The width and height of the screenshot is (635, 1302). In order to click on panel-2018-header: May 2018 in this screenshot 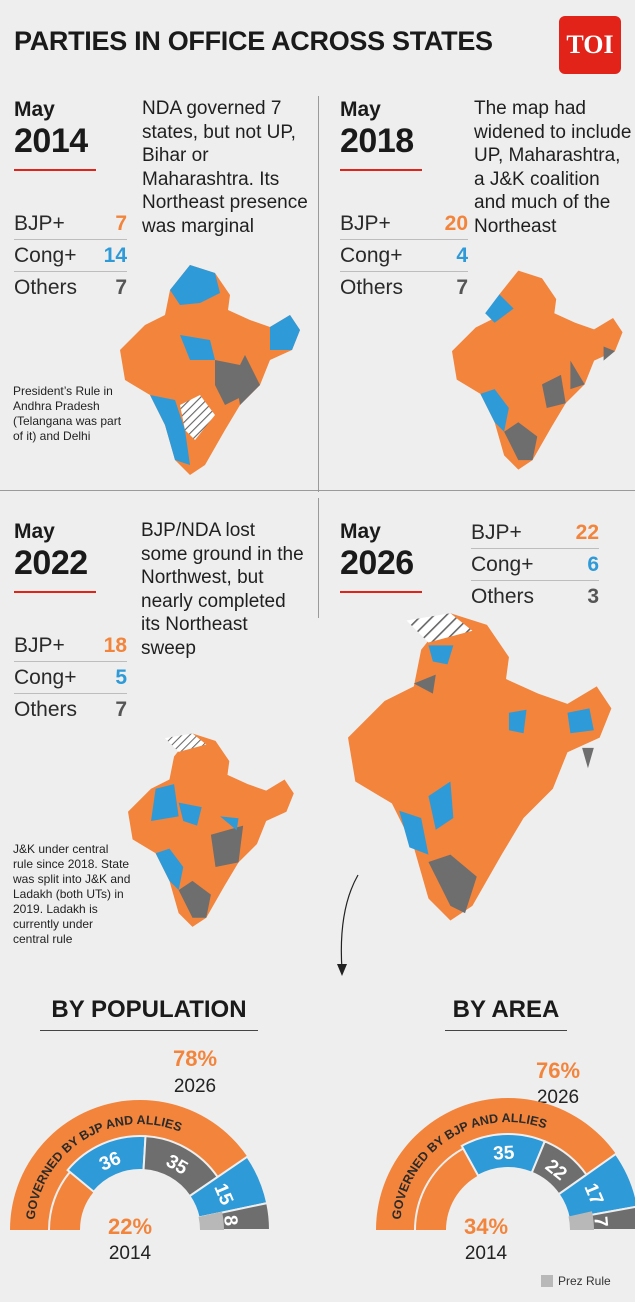, I will do `click(381, 134)`.